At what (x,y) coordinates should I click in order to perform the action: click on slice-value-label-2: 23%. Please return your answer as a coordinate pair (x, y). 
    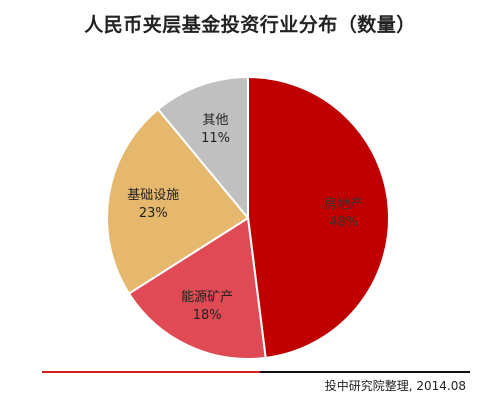
    Looking at the image, I should click on (153, 213).